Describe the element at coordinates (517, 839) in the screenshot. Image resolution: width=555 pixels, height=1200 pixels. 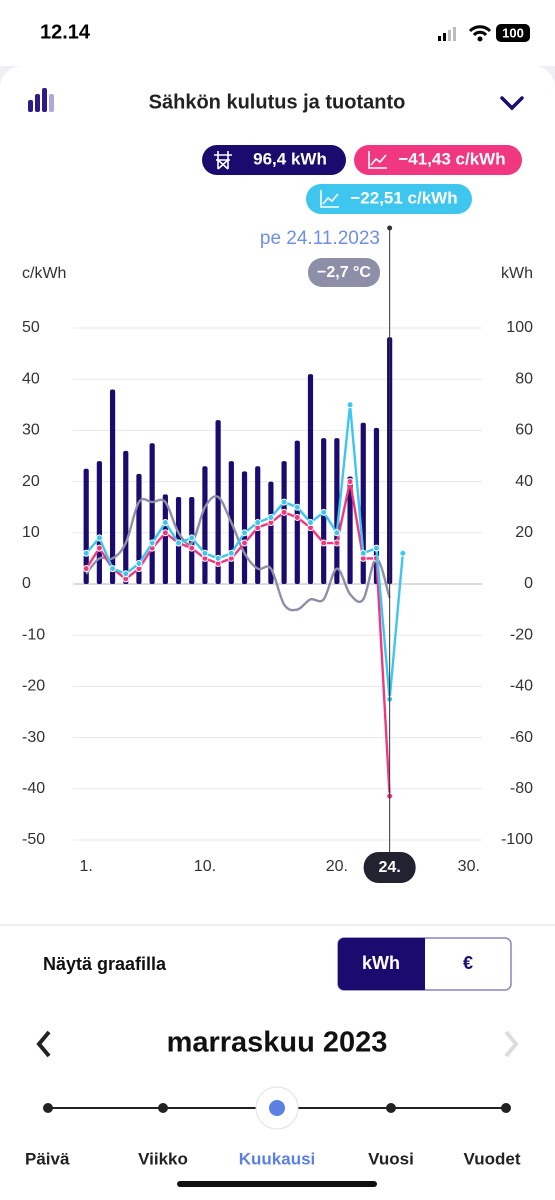
I see `y2-tick-label: -100` at that location.